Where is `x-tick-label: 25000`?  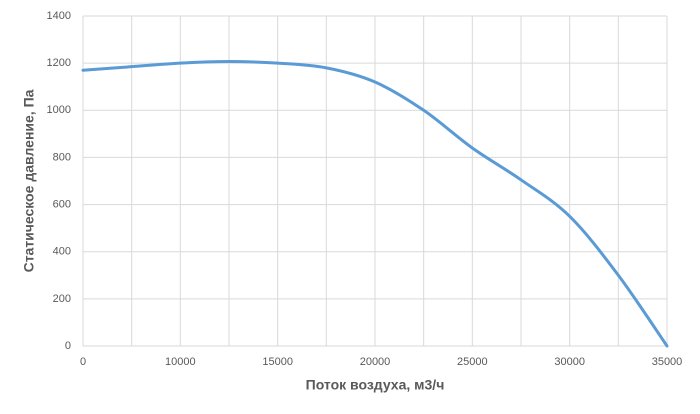
x-tick-label: 25000 is located at coordinates (472, 362).